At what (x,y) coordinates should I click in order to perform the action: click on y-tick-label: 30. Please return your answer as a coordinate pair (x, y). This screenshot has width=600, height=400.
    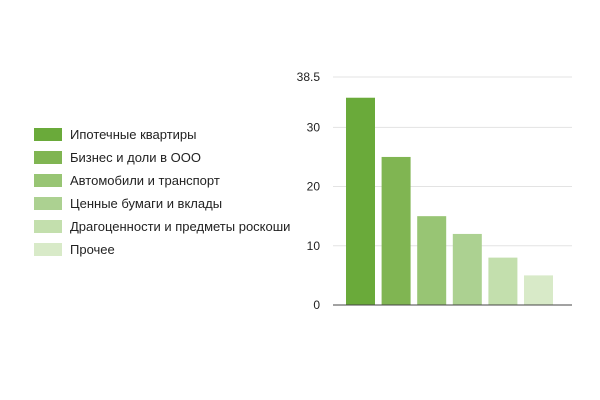
    Looking at the image, I should click on (314, 127).